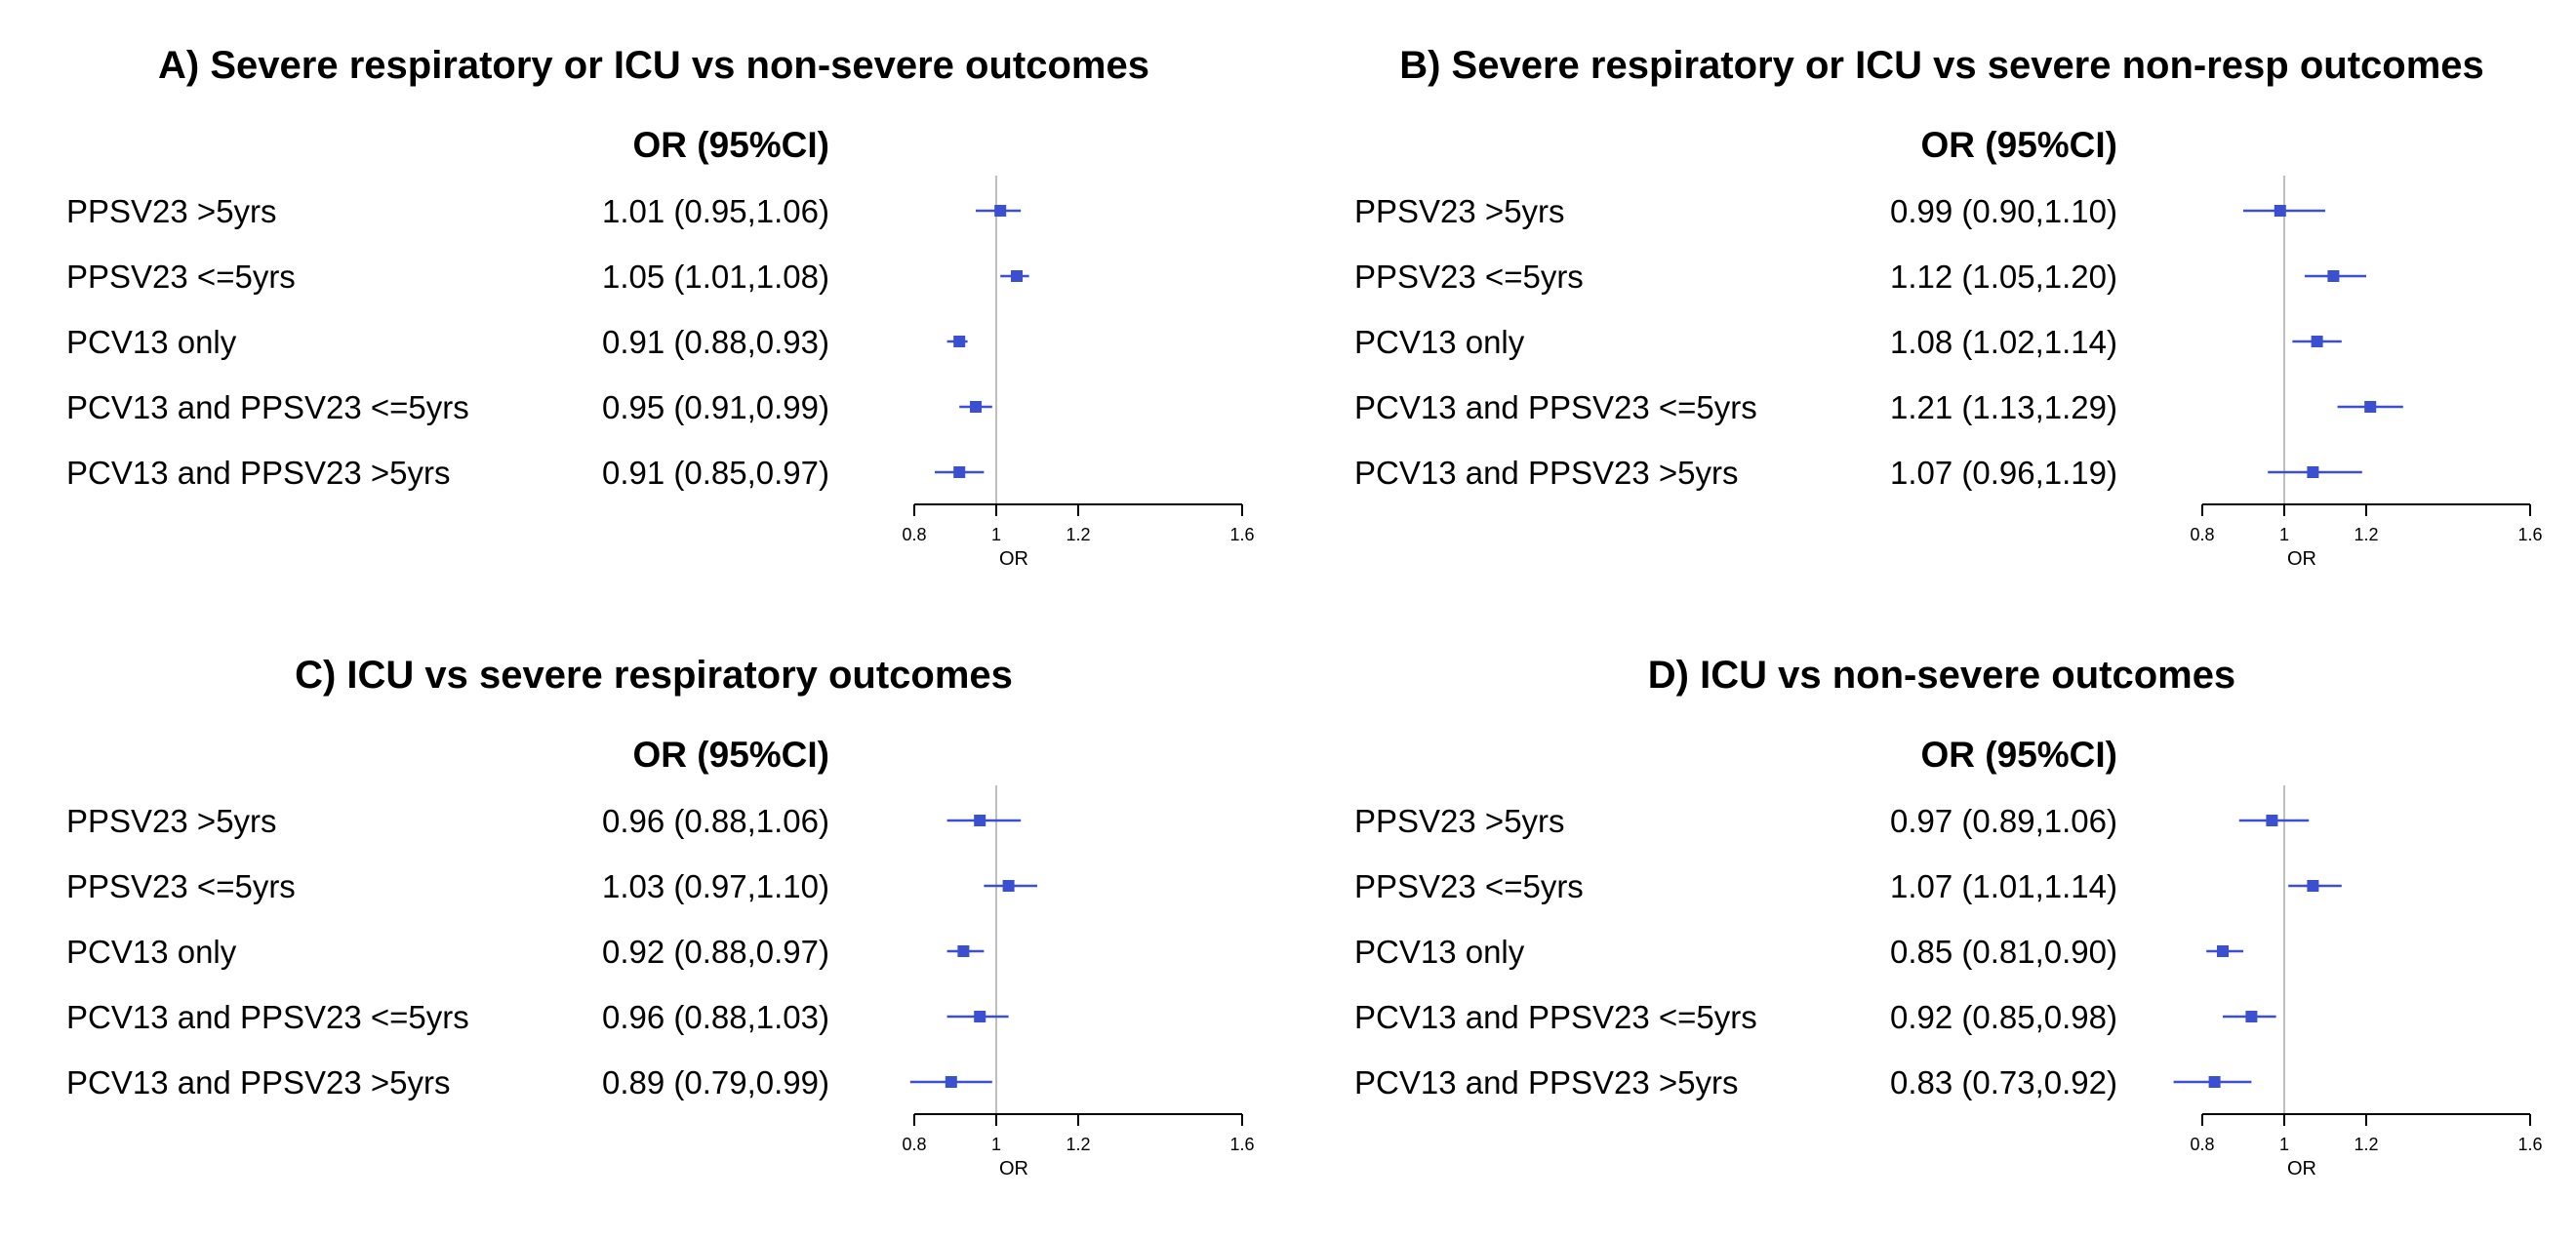 Image resolution: width=2576 pixels, height=1240 pixels. Describe the element at coordinates (715, 473) in the screenshot. I see `row-or-value: 0.91 (0.85,0.97)` at that location.